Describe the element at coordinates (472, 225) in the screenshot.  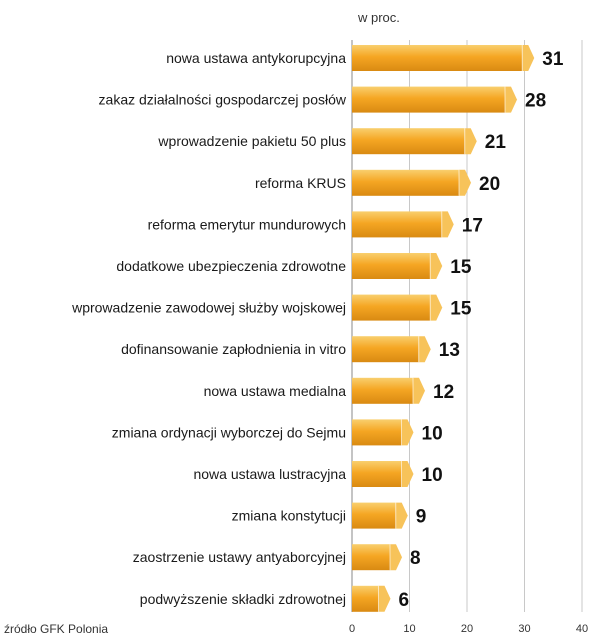
I see `value-label: 17` at that location.